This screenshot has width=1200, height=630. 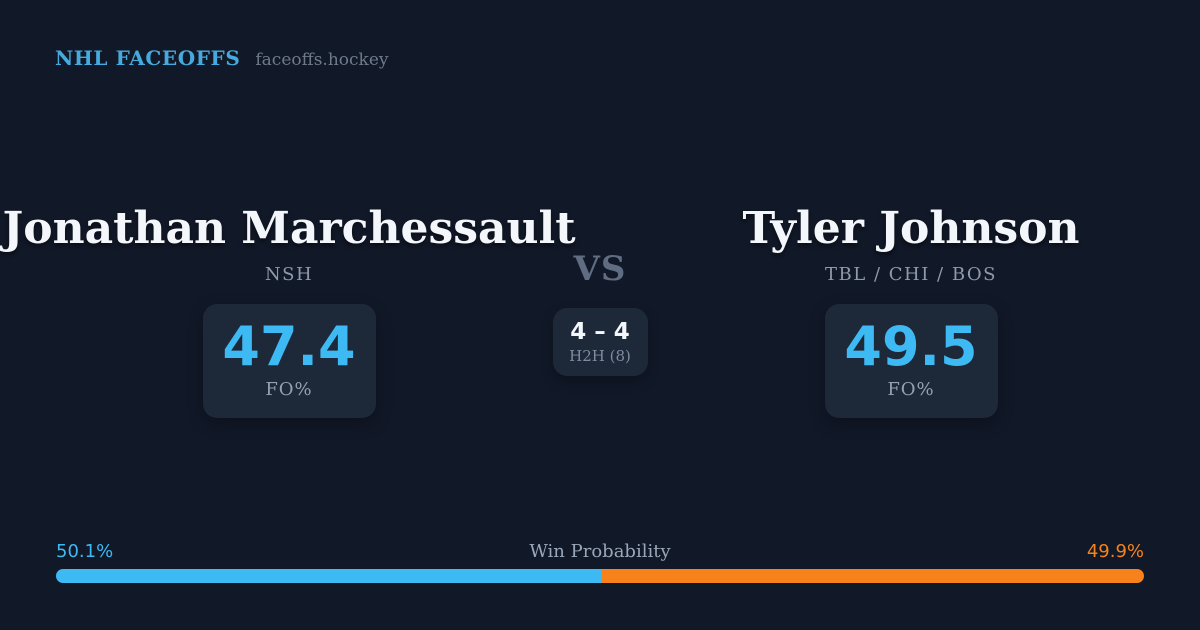 I want to click on win-probability-right-pct: 49.9%, so click(x=1115, y=551).